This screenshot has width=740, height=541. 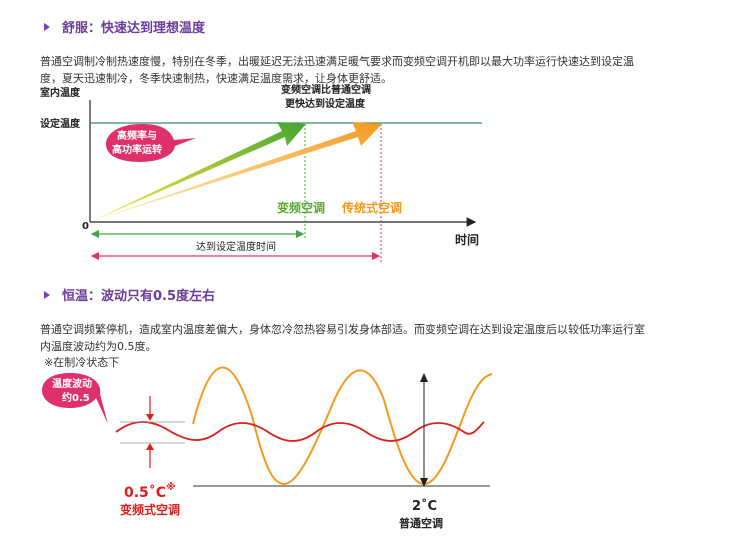 What do you see at coordinates (424, 506) in the screenshot?
I see `big-value-label: 2˚C` at bounding box center [424, 506].